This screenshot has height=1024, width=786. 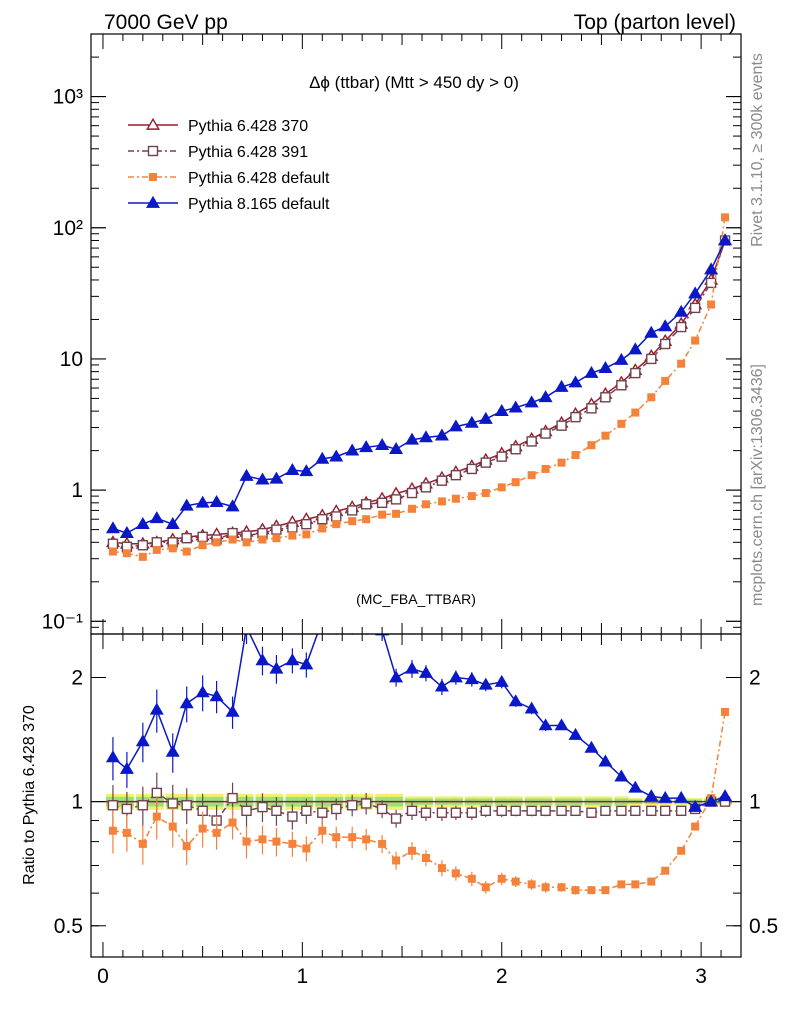 What do you see at coordinates (68, 926) in the screenshot?
I see `ratio-ytick-label: 0.5` at bounding box center [68, 926].